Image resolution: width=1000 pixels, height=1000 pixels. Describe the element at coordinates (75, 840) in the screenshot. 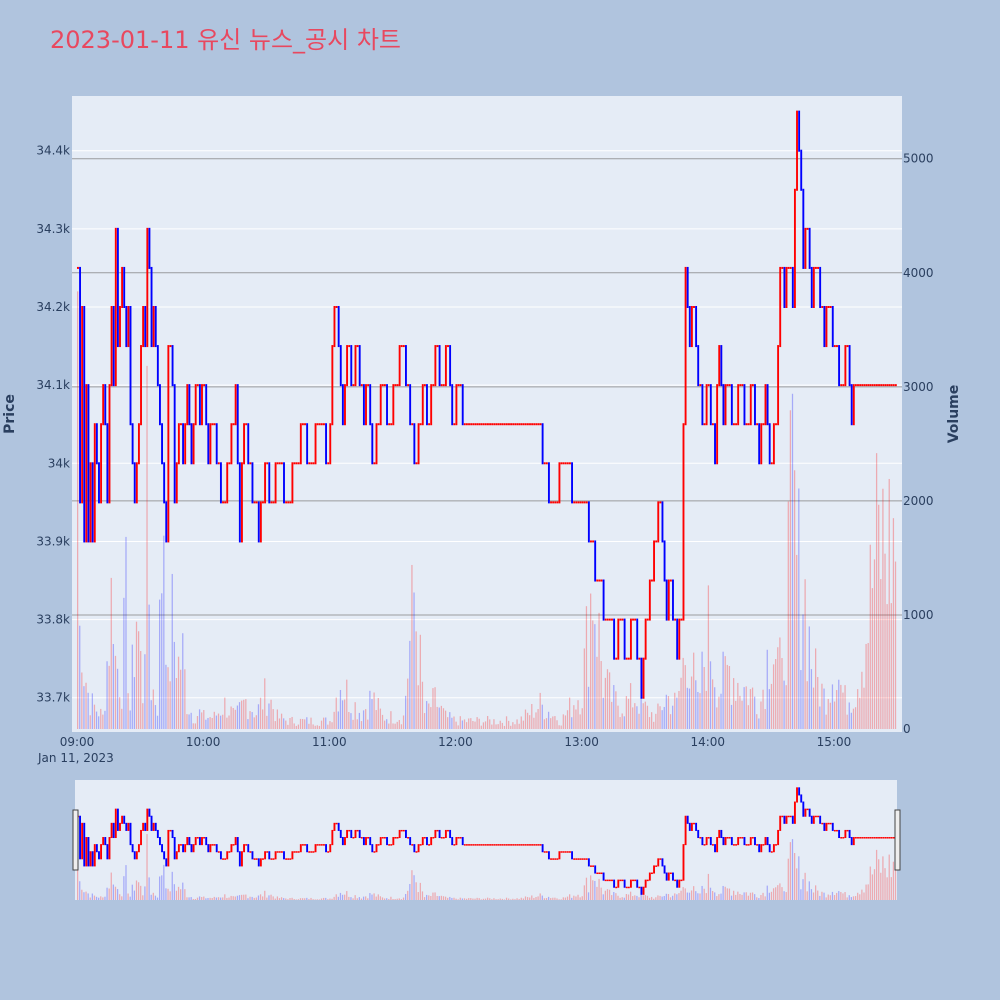

I see `range-slider-left-handle` at that location.